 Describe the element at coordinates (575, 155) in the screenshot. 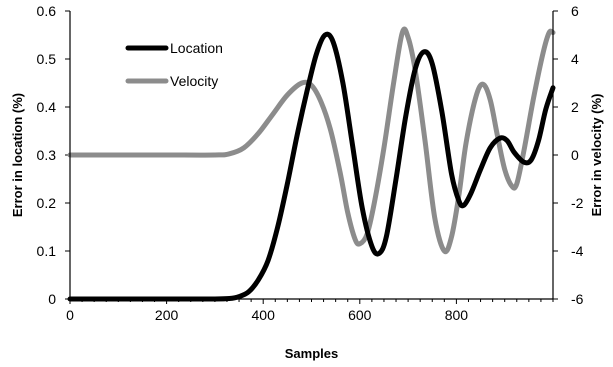

I see `y-right-tick-label: 0` at that location.